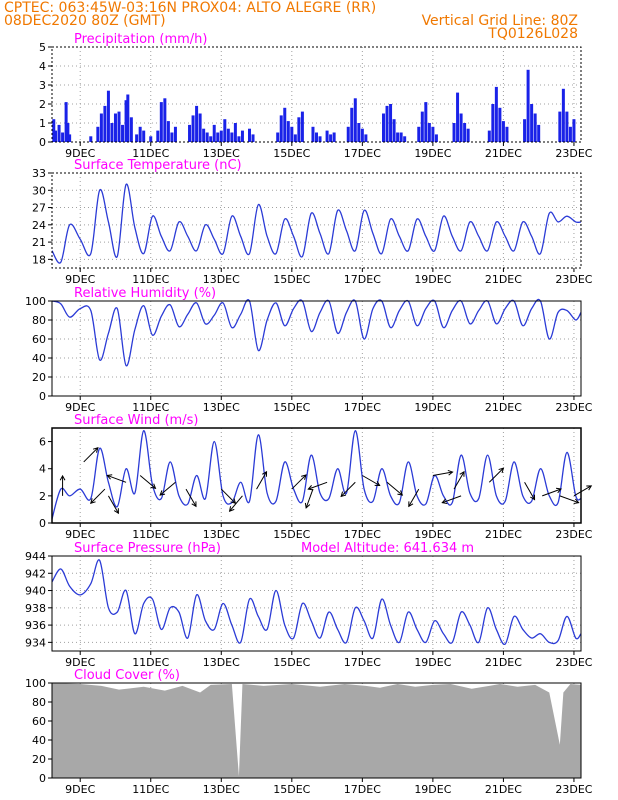 This screenshot has width=618, height=800. I want to click on y-tick-label: 27, so click(39, 208).